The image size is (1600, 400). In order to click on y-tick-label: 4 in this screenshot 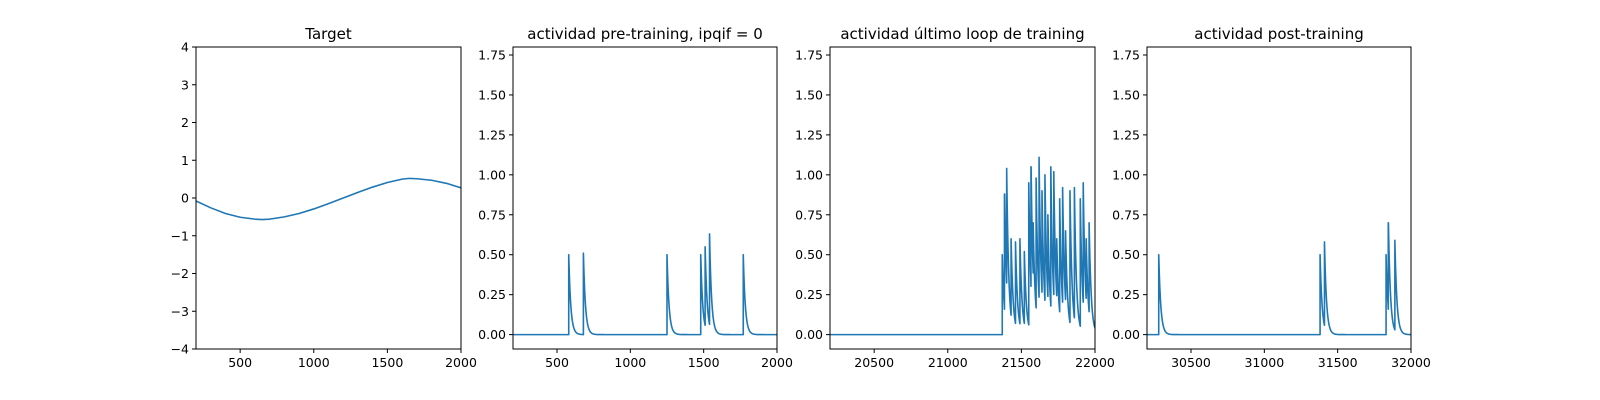, I will do `click(185, 47)`.